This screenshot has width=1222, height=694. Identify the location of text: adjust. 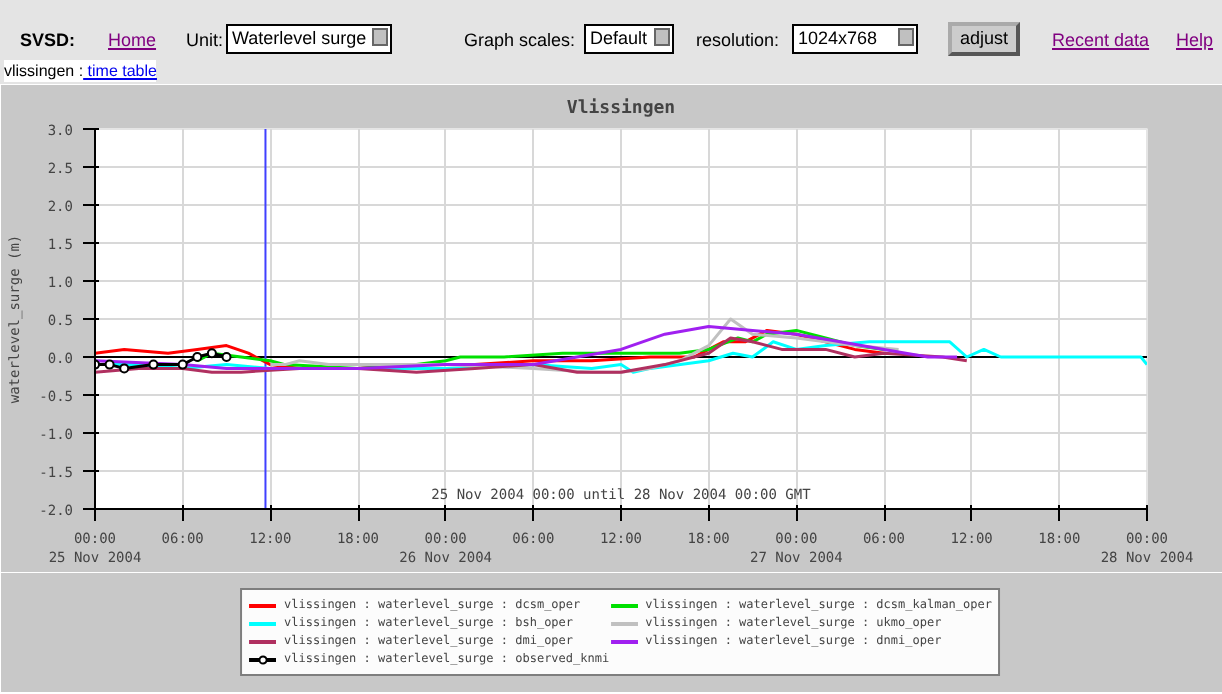
(984, 39).